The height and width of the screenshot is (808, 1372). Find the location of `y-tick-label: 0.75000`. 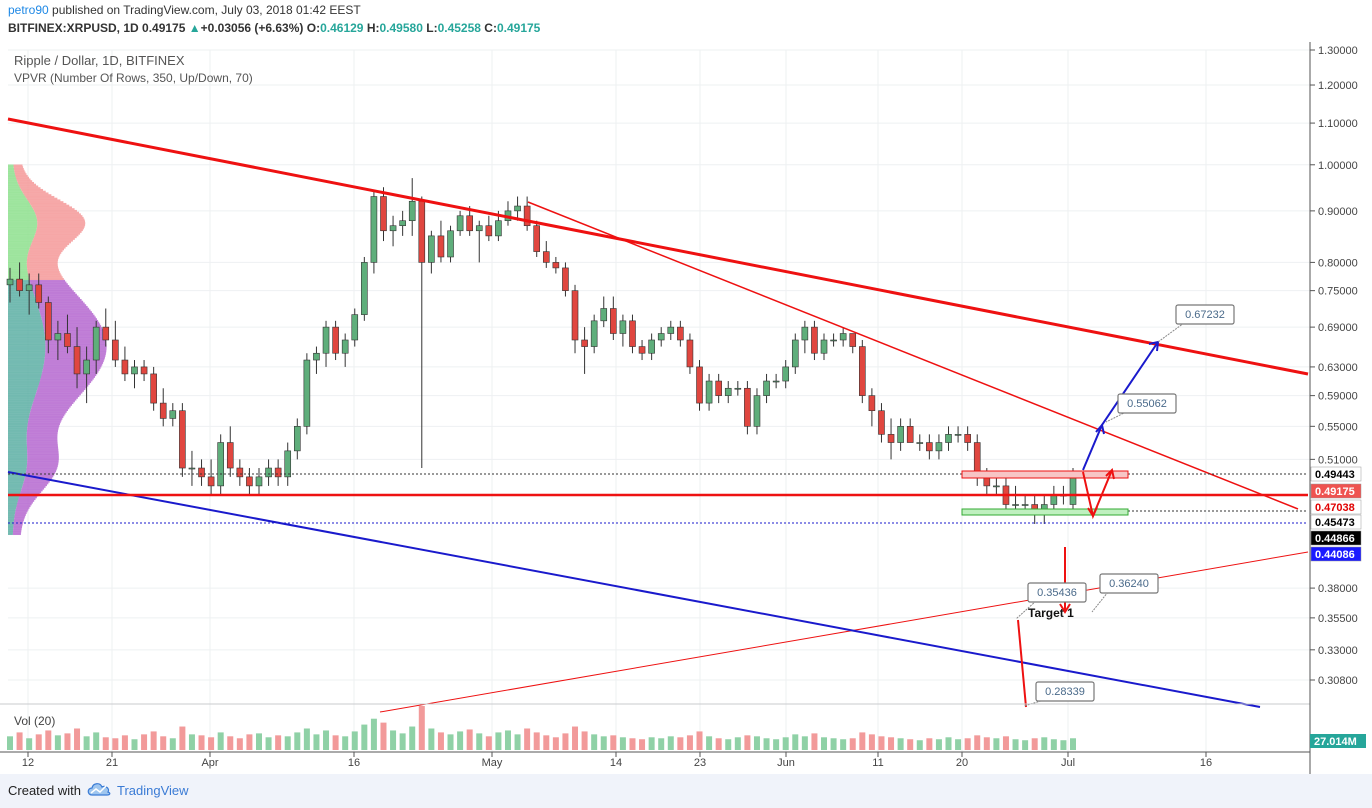

y-tick-label: 0.75000 is located at coordinates (1338, 292).